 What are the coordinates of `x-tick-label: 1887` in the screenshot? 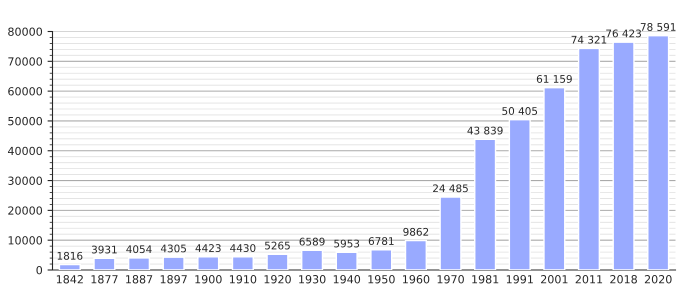 It's located at (139, 279).